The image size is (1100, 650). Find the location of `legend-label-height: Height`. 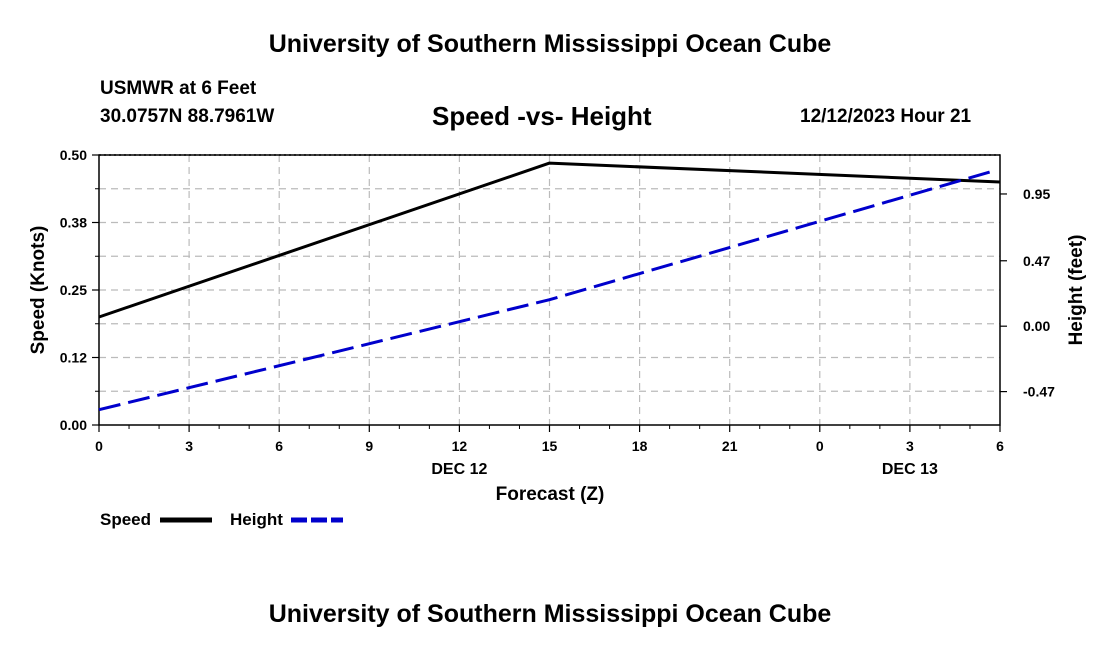

legend-label-height: Height is located at coordinates (256, 519).